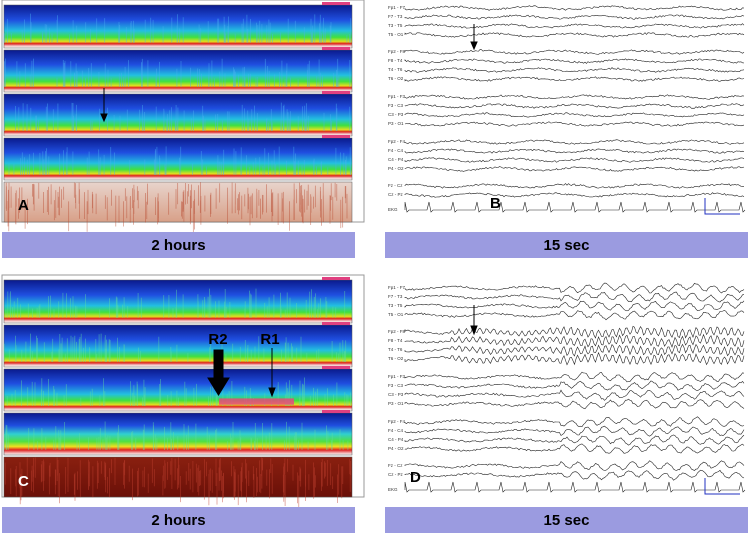 Image resolution: width=750 pixels, height=537 pixels. I want to click on channel-label: T6 - O2, so click(396, 78).